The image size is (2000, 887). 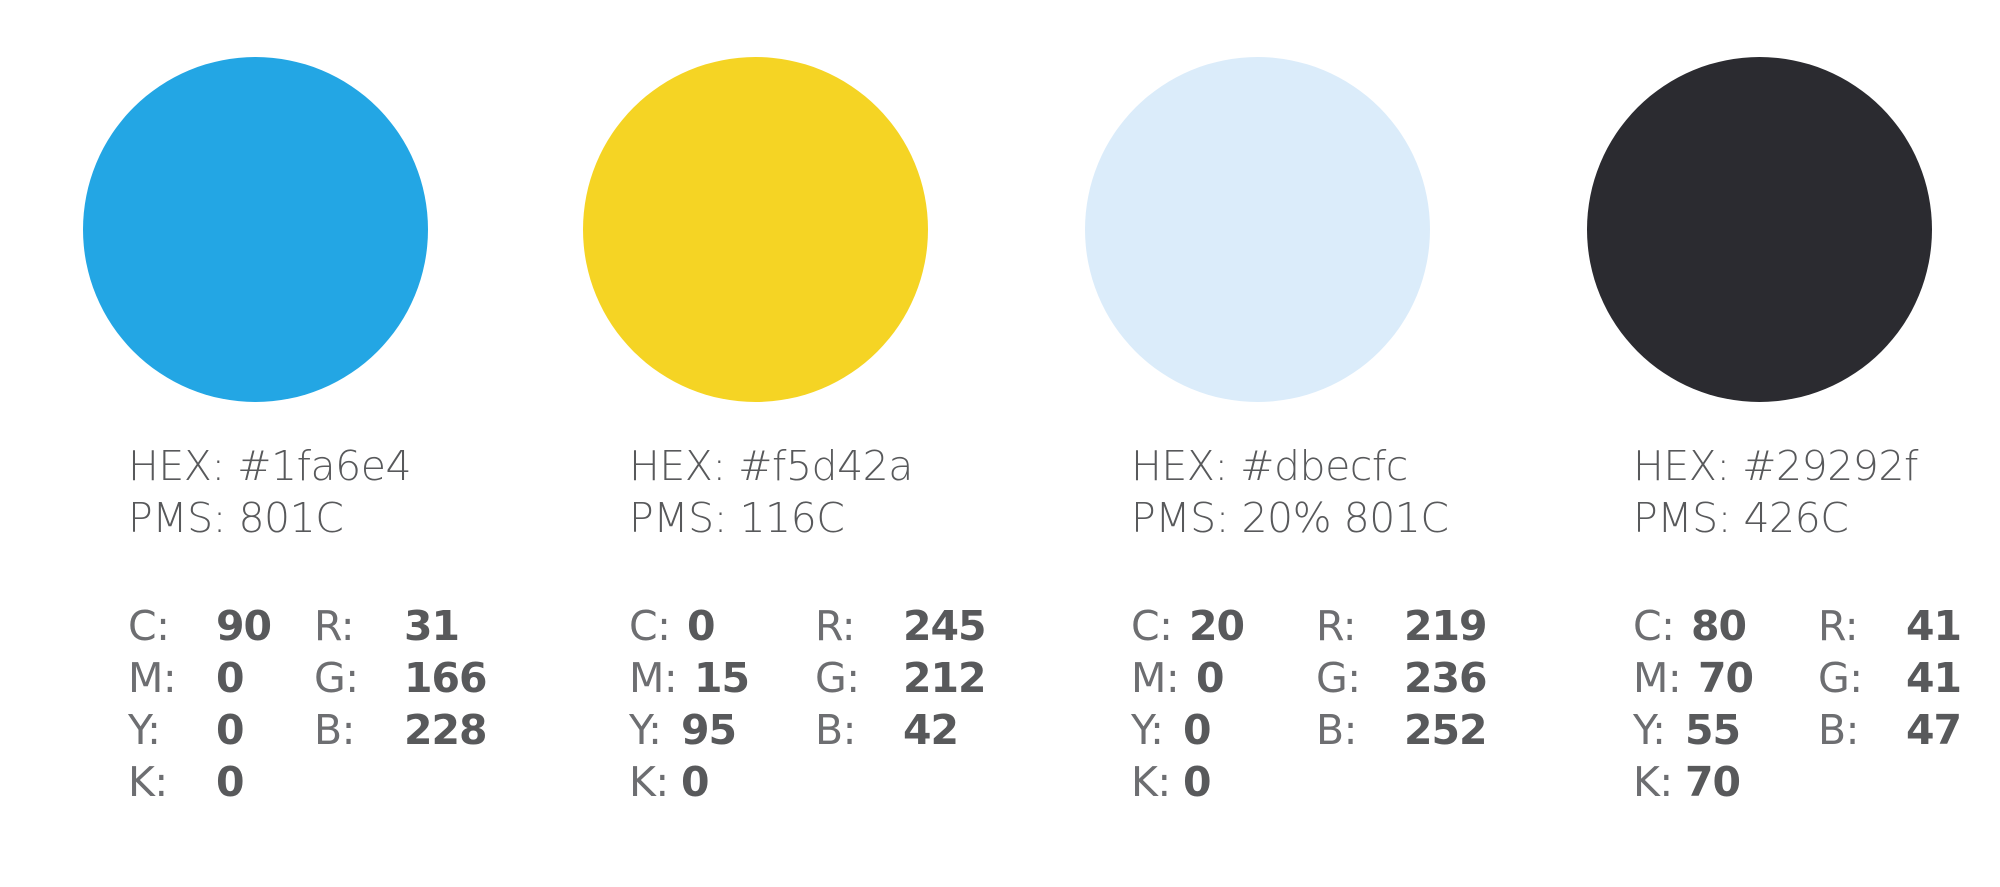 I want to click on hex-label: HEX: #29292f, so click(x=1775, y=466).